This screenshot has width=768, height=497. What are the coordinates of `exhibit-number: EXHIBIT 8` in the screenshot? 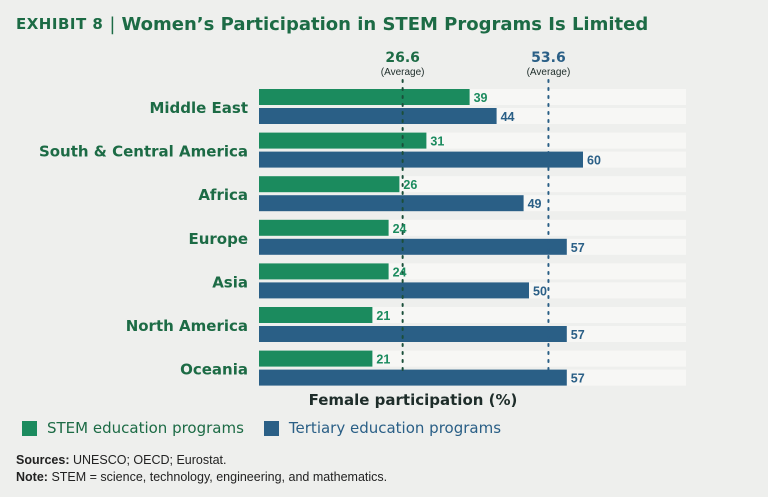 It's located at (60, 24).